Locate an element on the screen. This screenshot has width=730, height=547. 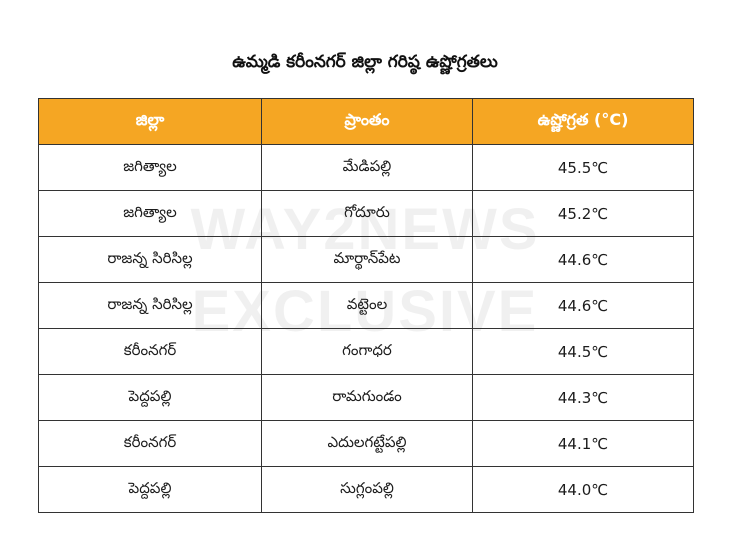
temperature-cell: 44.5℃ is located at coordinates (583, 351).